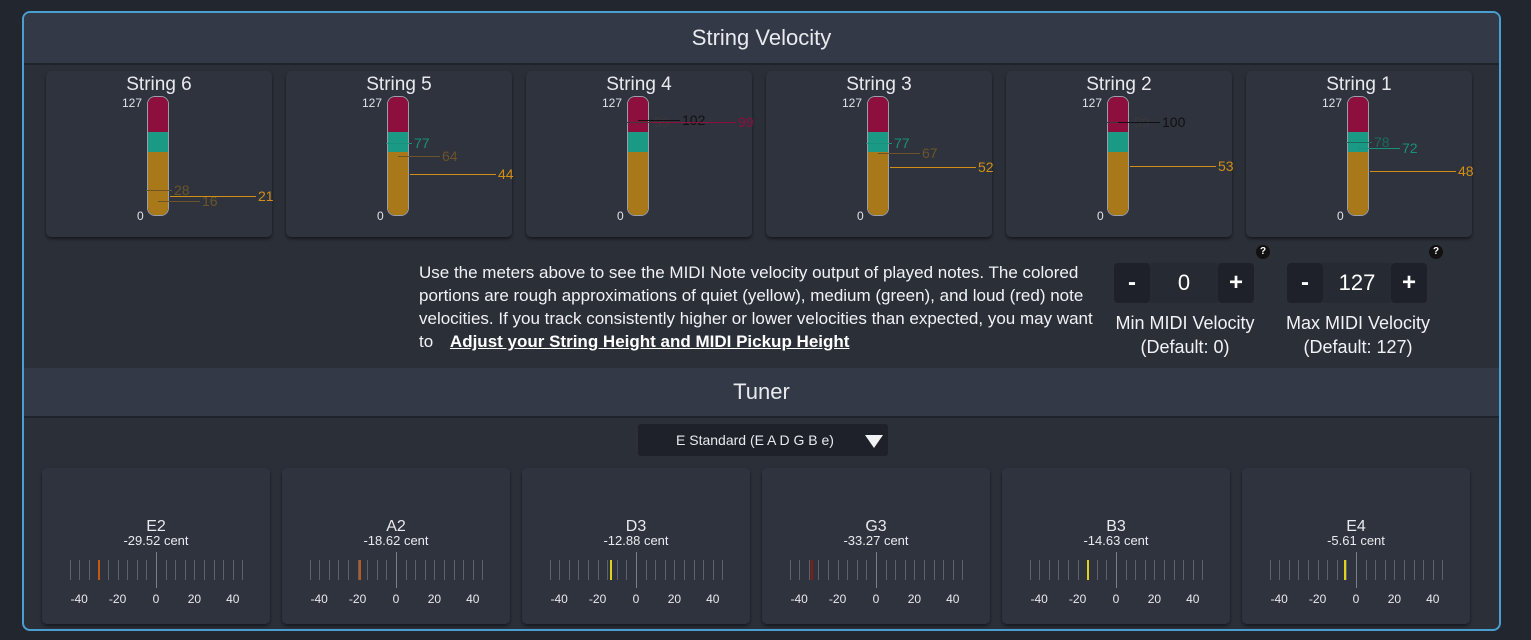 This screenshot has width=1531, height=640. I want to click on max-velocity-value: 127, so click(1357, 283).